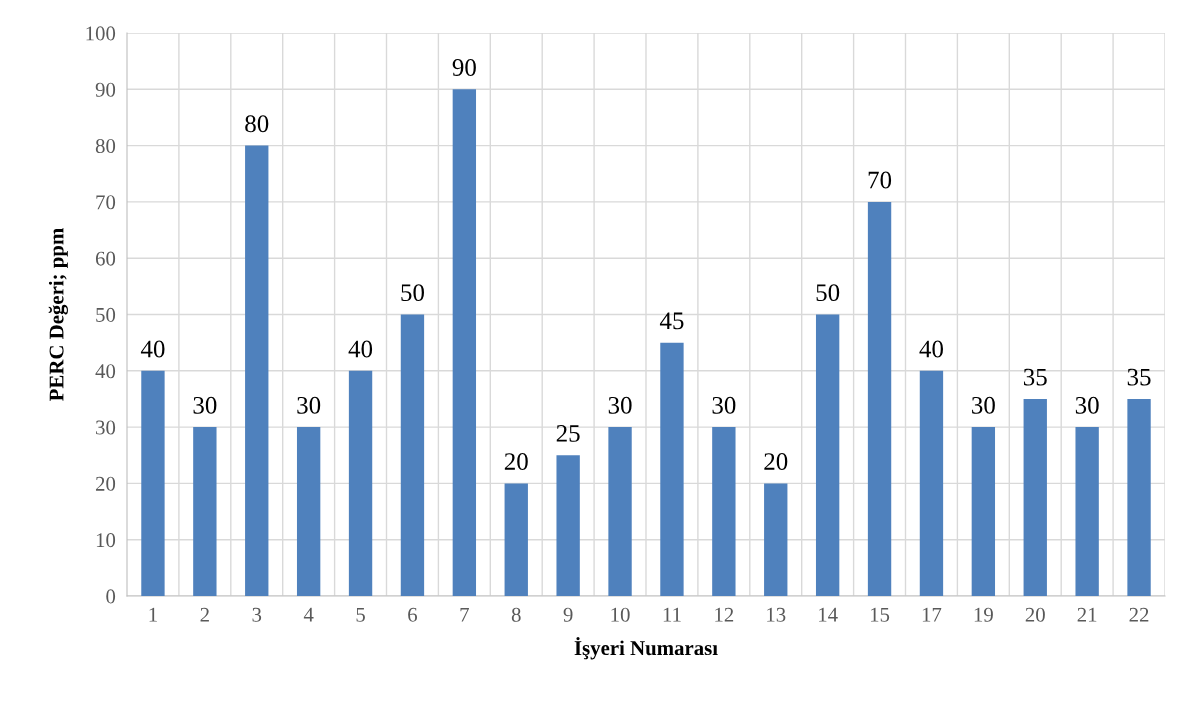  Describe the element at coordinates (620, 614) in the screenshot. I see `x-tick-label: 10` at that location.